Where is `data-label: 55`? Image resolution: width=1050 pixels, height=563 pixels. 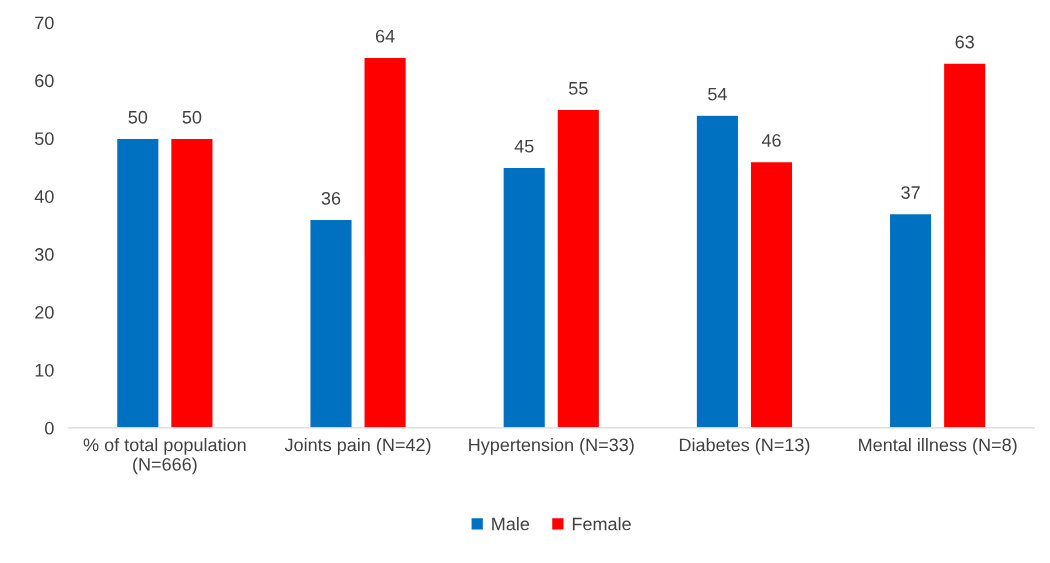
data-label: 55 is located at coordinates (578, 88).